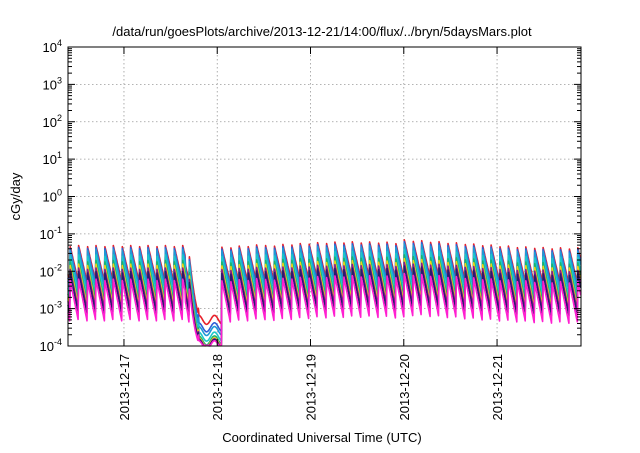 This screenshot has height=453, width=640. What do you see at coordinates (15, 196) in the screenshot?
I see `y-axis-label: cGy/day` at bounding box center [15, 196].